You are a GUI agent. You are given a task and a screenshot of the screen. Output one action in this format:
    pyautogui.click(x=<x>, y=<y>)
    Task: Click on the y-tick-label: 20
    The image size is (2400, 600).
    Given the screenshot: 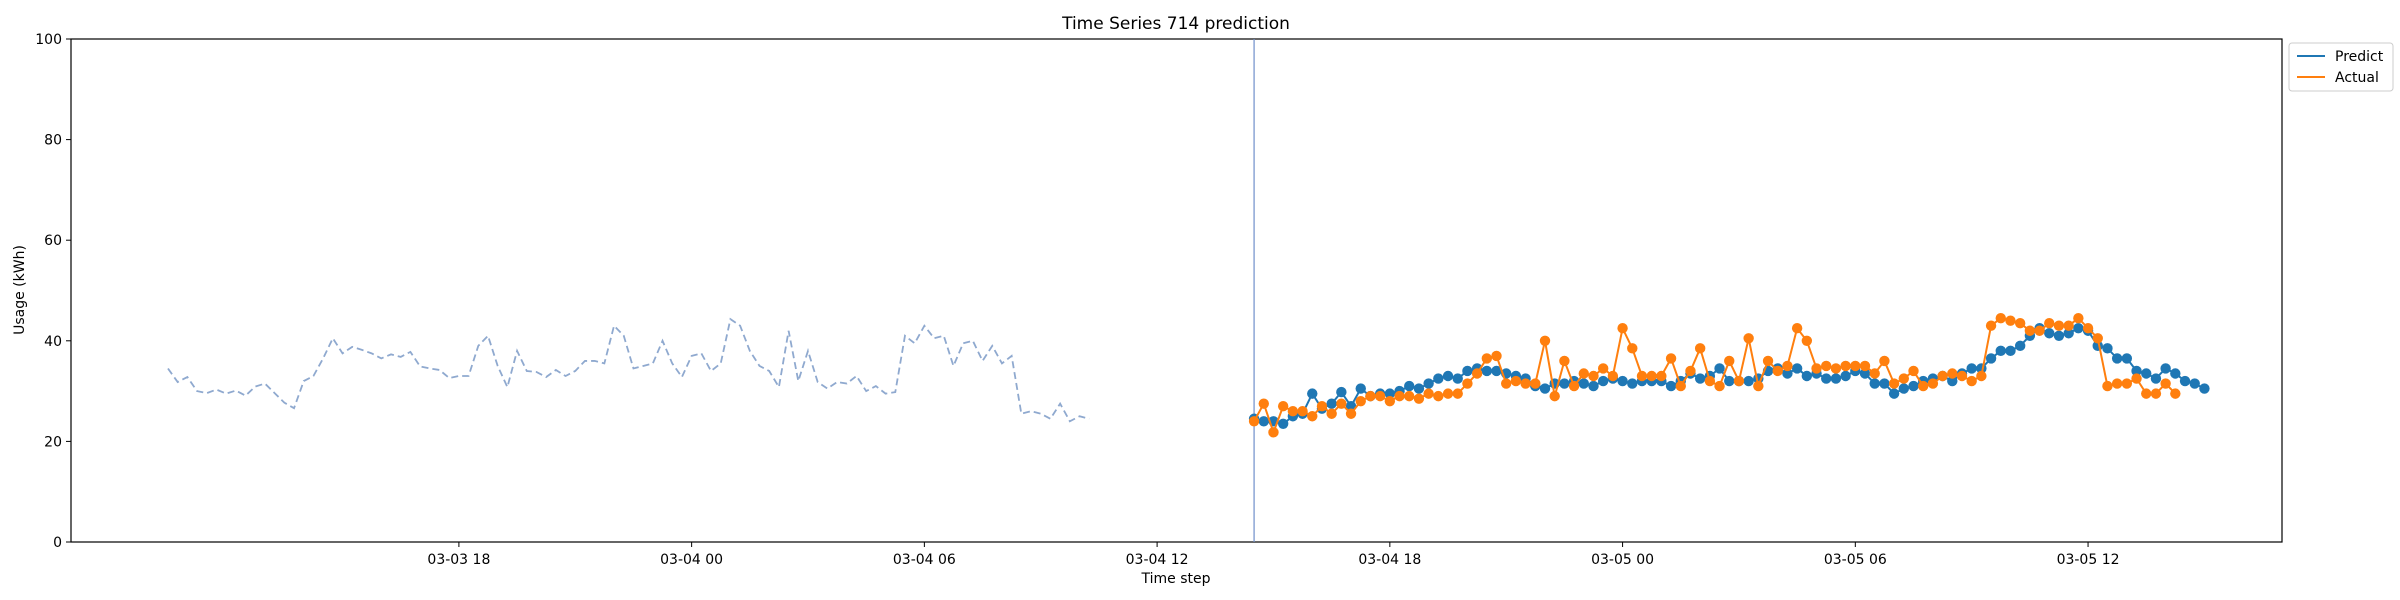 What is the action you would take?
    pyautogui.click(x=53, y=442)
    